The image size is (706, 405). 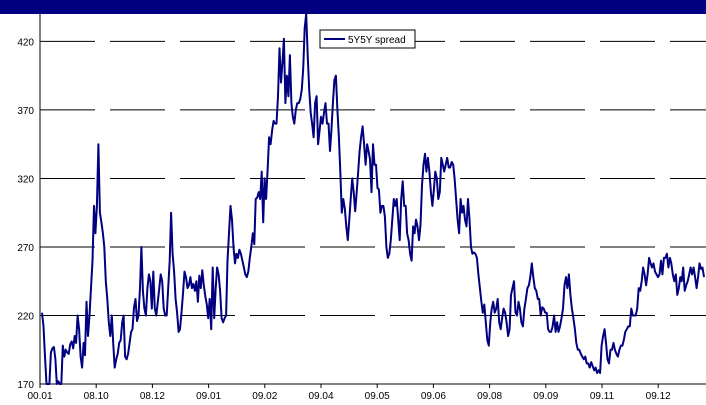 What do you see at coordinates (25, 42) in the screenshot?
I see `y-tick-label: 420` at bounding box center [25, 42].